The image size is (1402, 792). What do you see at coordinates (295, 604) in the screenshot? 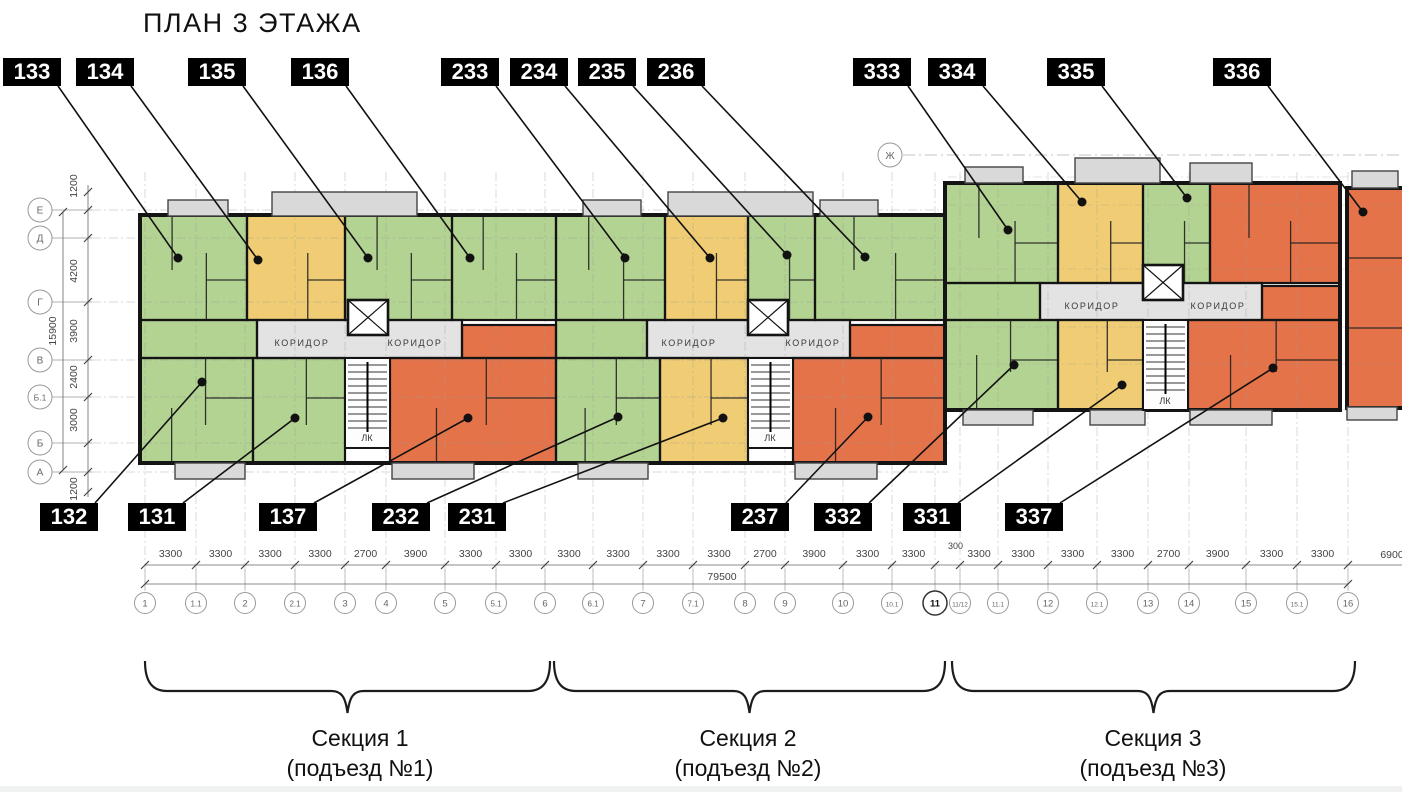
I see `svg-text: 2.1` at bounding box center [295, 604].